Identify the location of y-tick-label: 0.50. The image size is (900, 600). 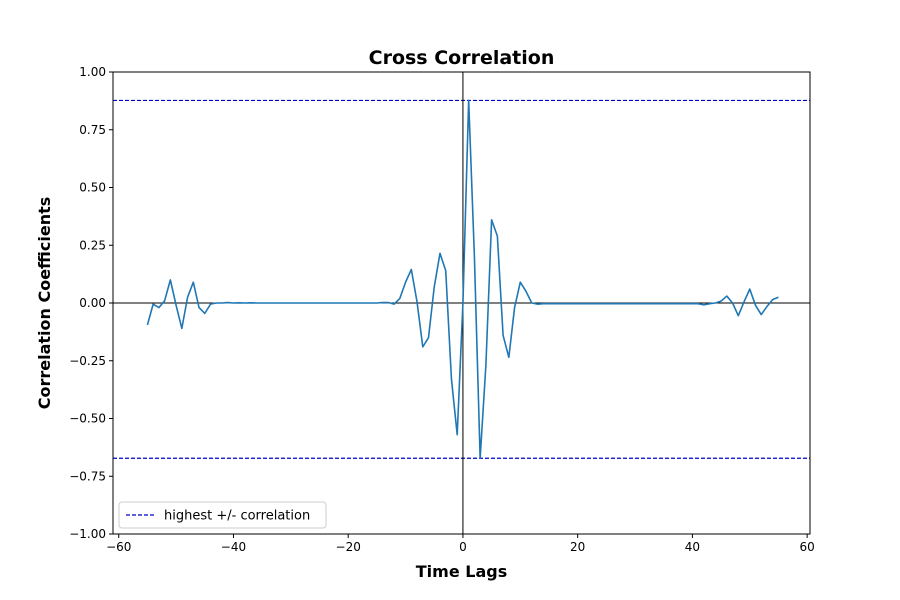
(92, 188).